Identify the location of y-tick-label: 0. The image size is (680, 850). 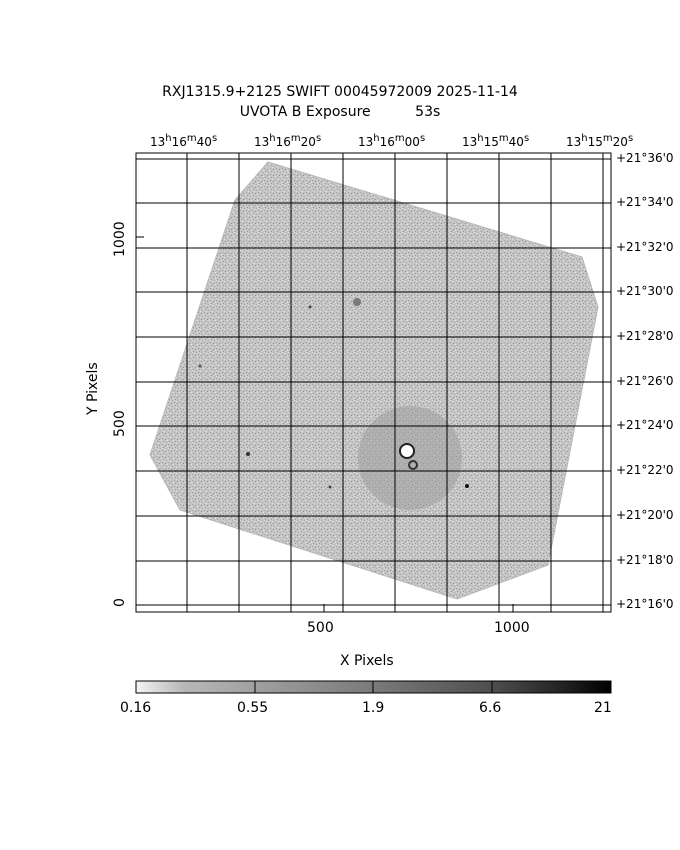
(120, 602).